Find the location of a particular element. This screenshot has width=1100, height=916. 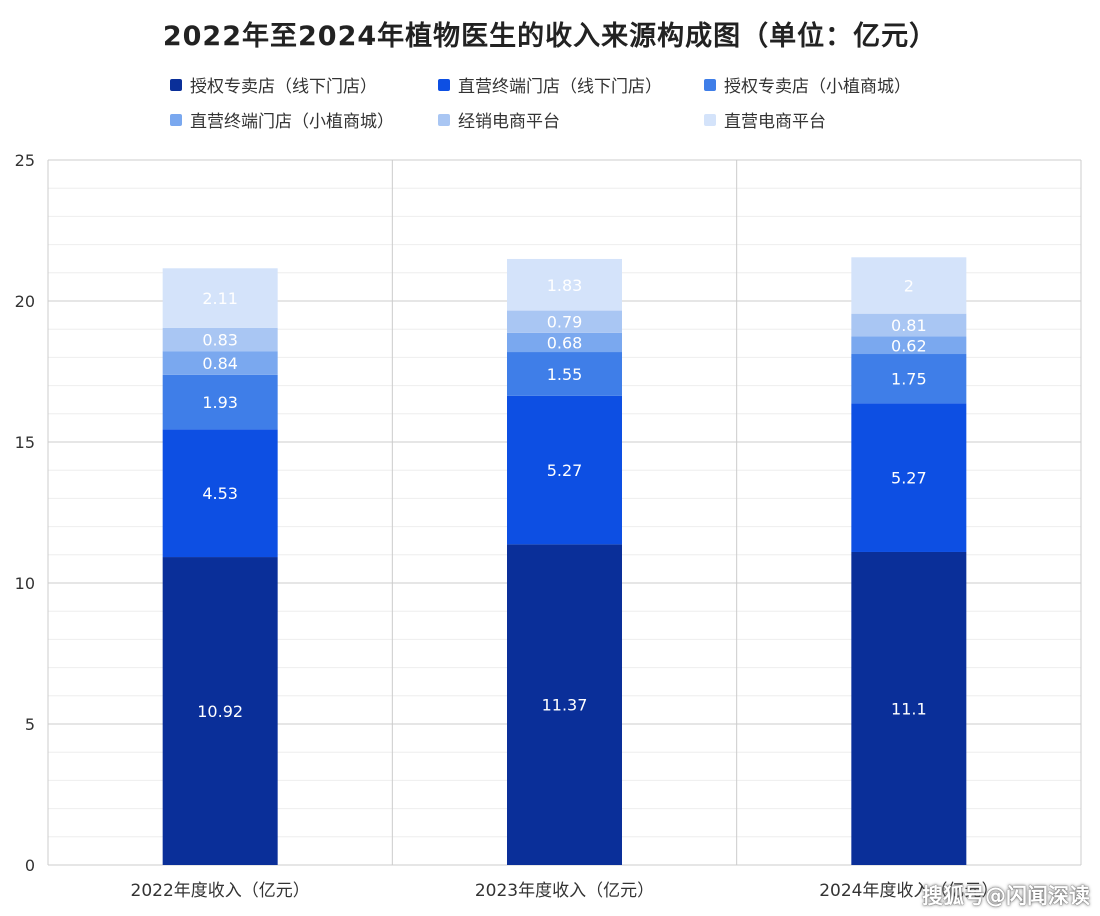

bar-data-label: 0.68 is located at coordinates (565, 342).